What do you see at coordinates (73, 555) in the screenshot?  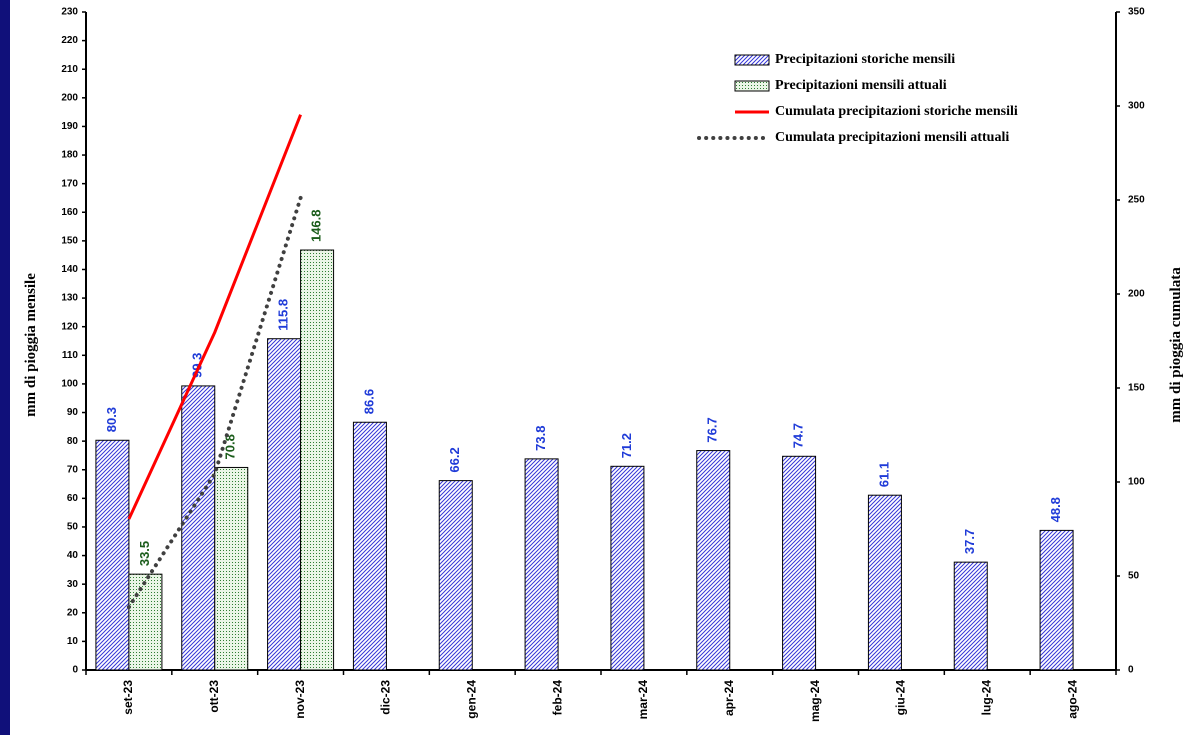 I see `y-tick-label: 40` at bounding box center [73, 555].